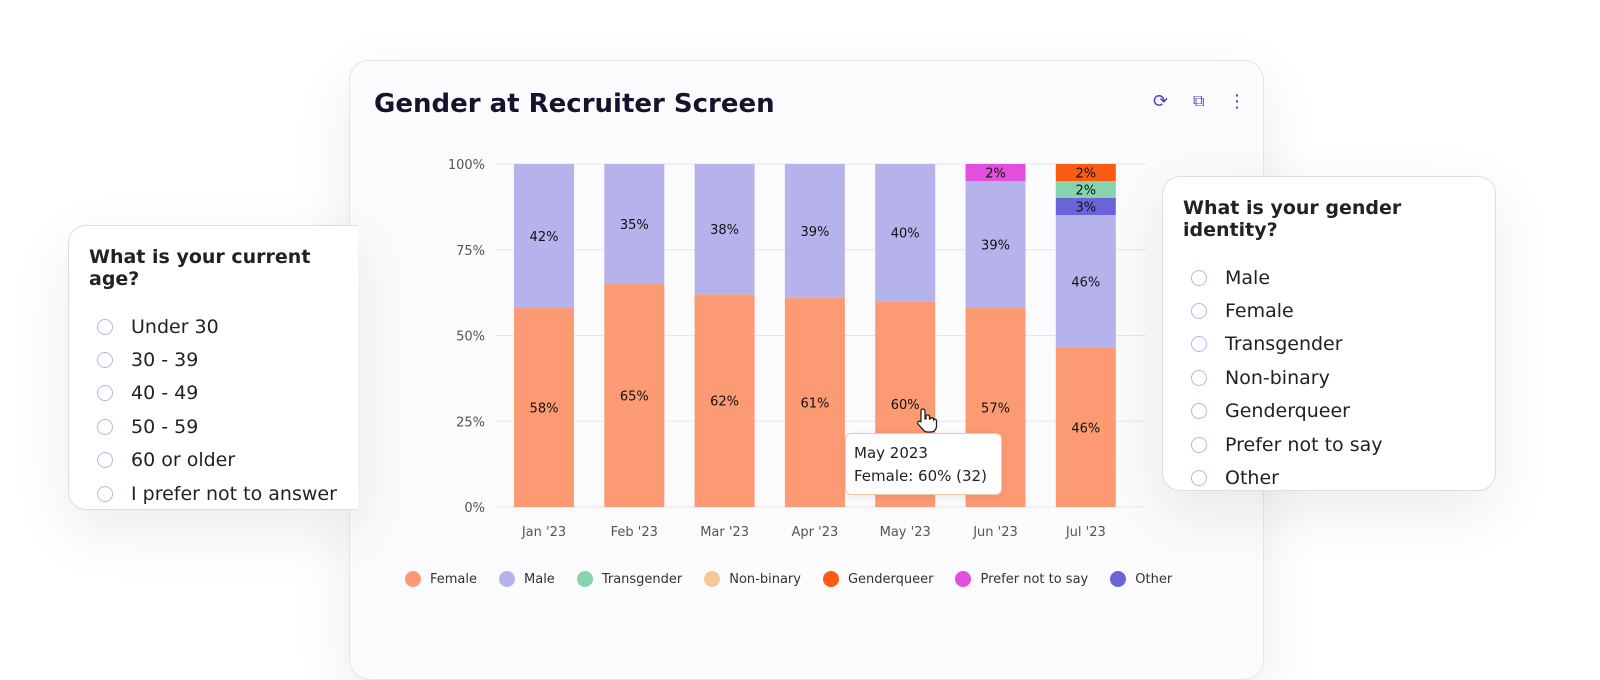 The image size is (1600, 680). I want to click on legend-label: Male, so click(539, 579).